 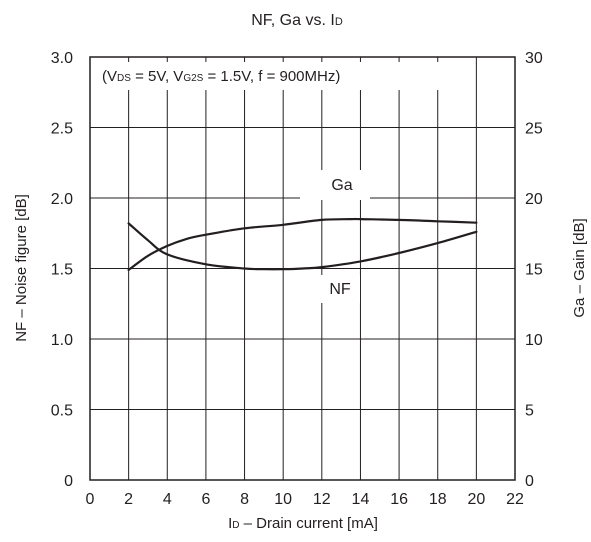 What do you see at coordinates (534, 340) in the screenshot?
I see `y-tick-label-right: 10` at bounding box center [534, 340].